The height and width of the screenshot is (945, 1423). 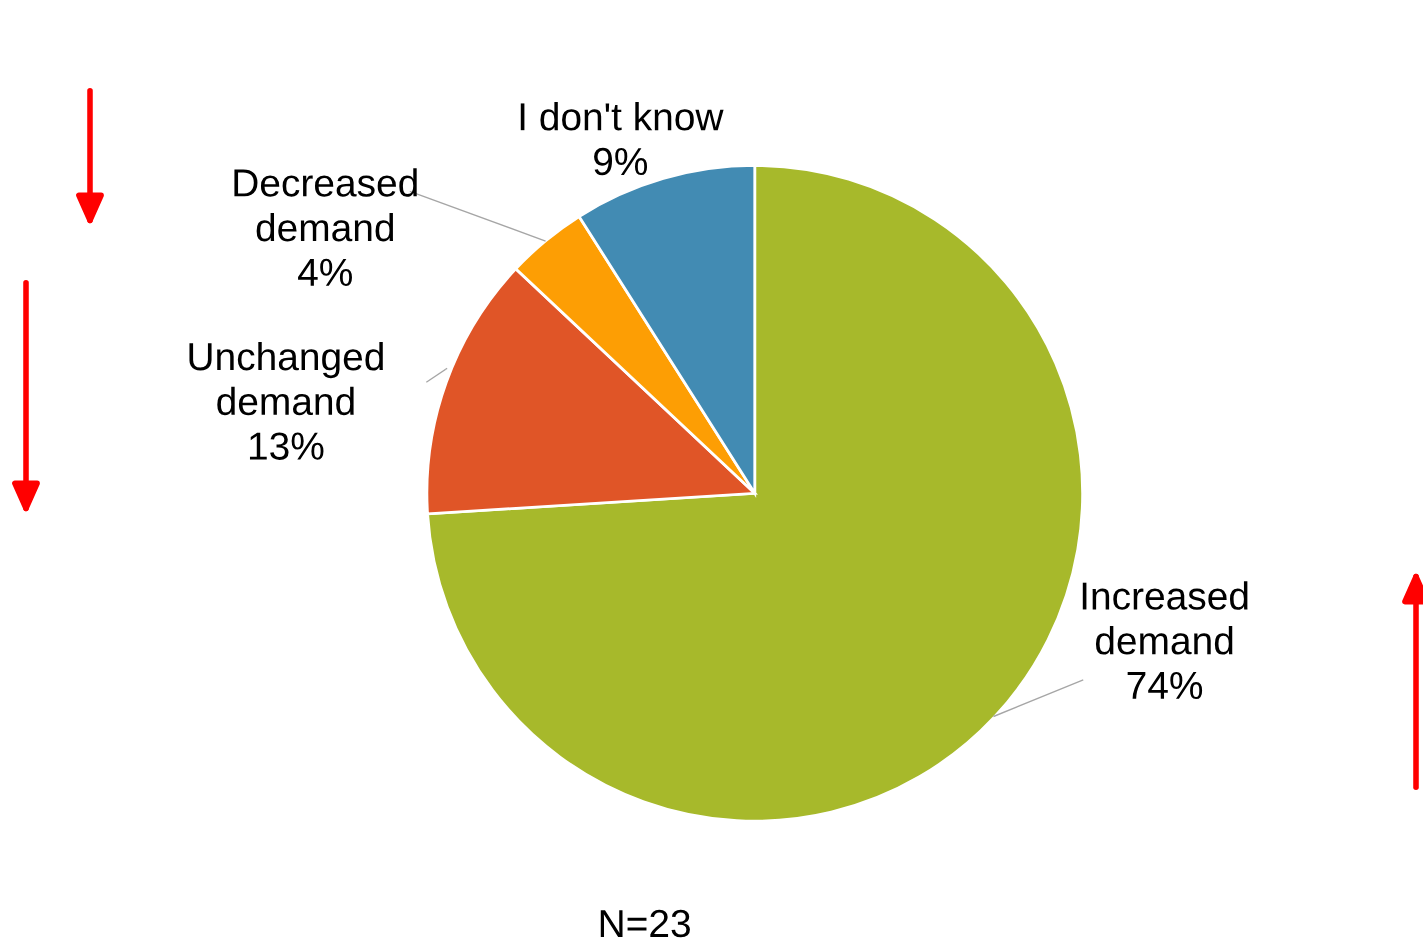 What do you see at coordinates (325, 272) in the screenshot?
I see `data-label: 4%` at bounding box center [325, 272].